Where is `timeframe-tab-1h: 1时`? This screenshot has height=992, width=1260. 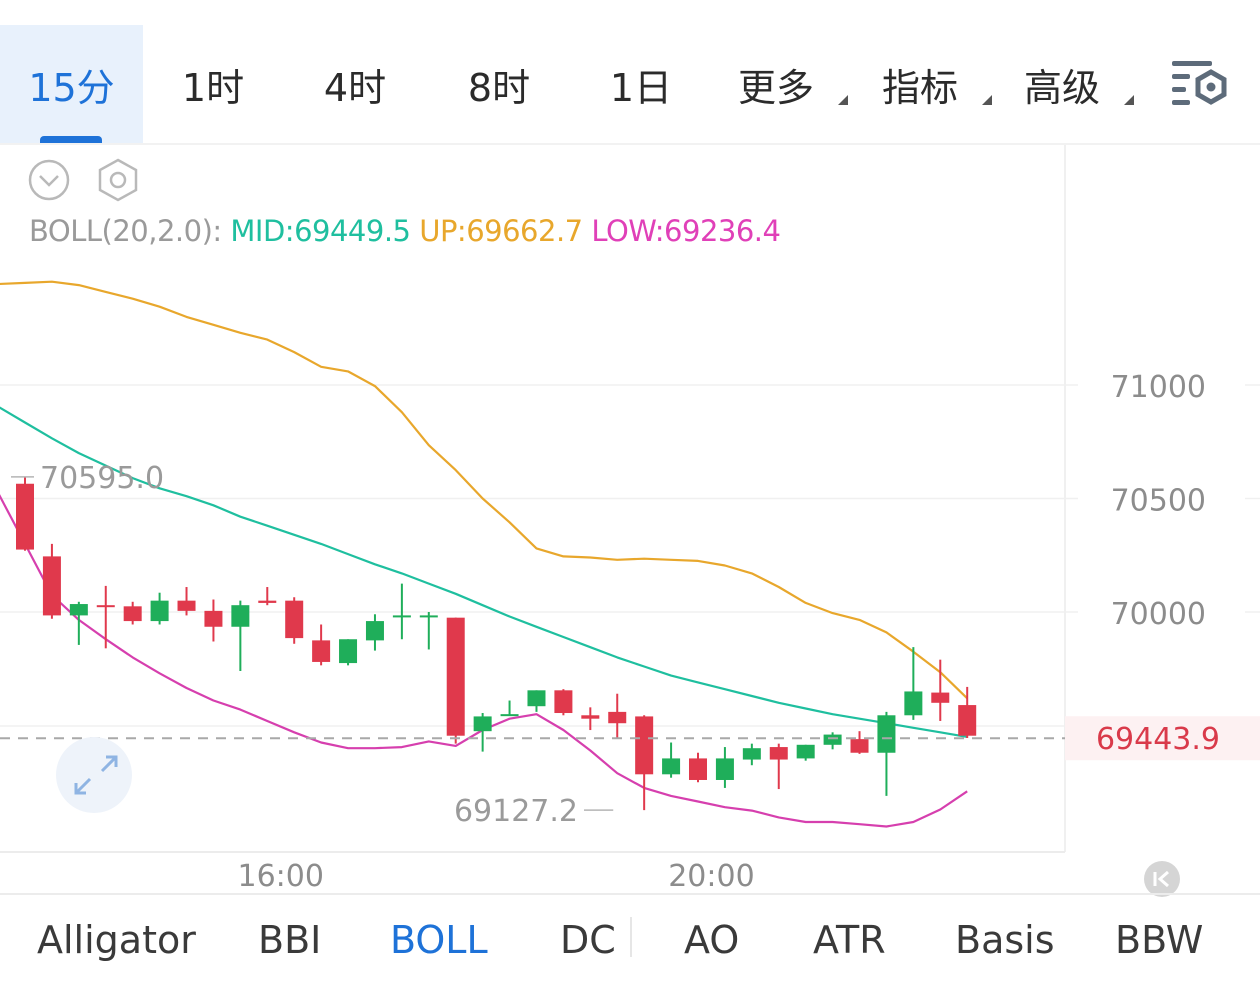 timeframe-tab-1h: 1时 is located at coordinates (213, 84).